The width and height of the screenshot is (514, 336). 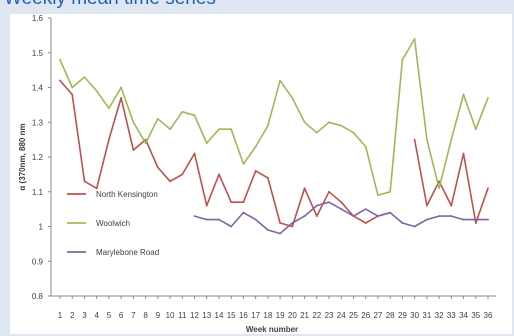 What do you see at coordinates (267, 315) in the screenshot?
I see `x-tick-label: 18` at bounding box center [267, 315].